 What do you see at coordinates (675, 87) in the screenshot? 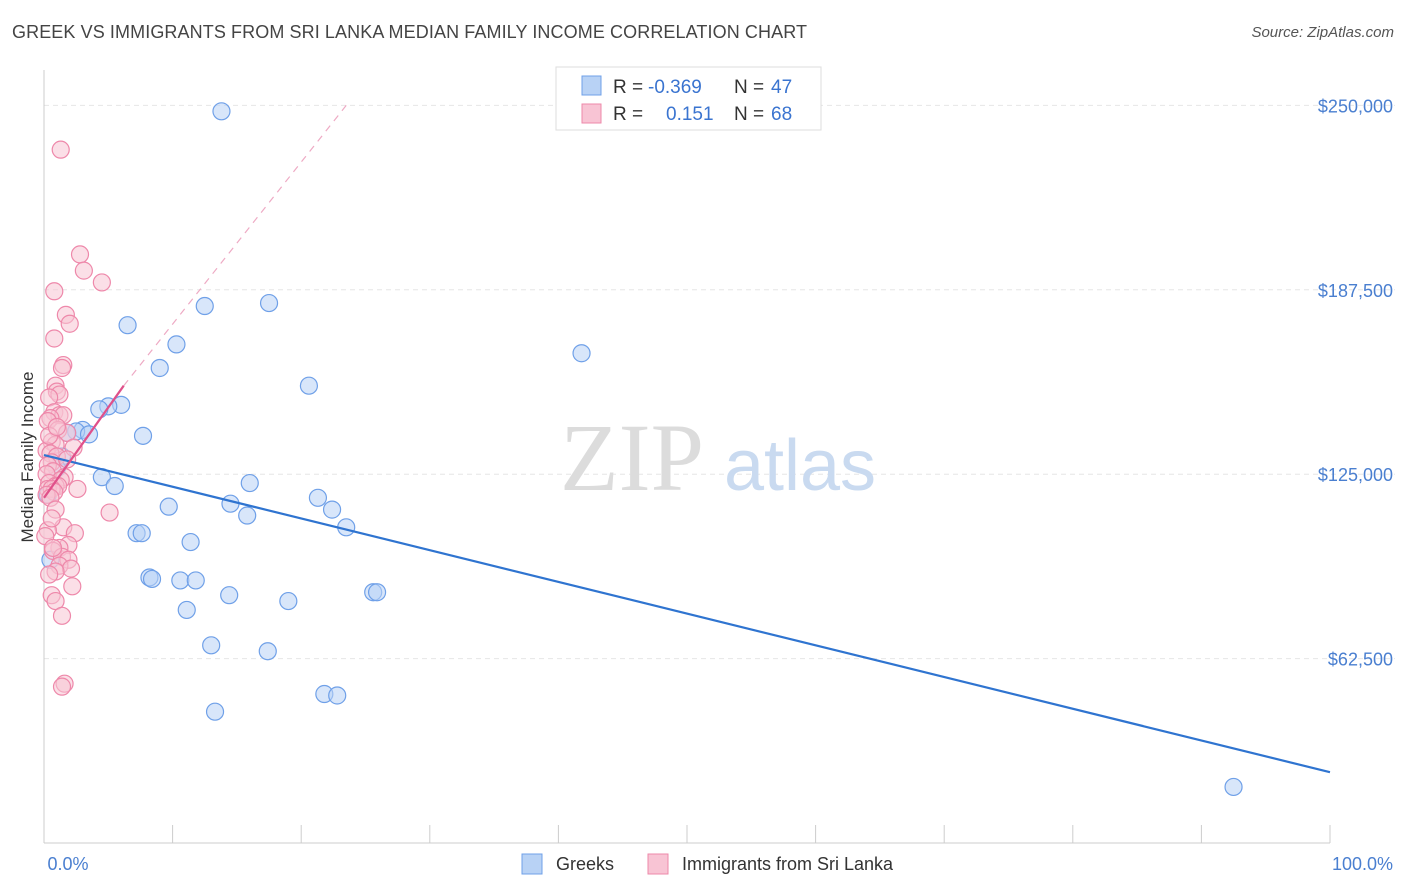
I see `legend-r-value-greeks: -0.369` at bounding box center [675, 87].